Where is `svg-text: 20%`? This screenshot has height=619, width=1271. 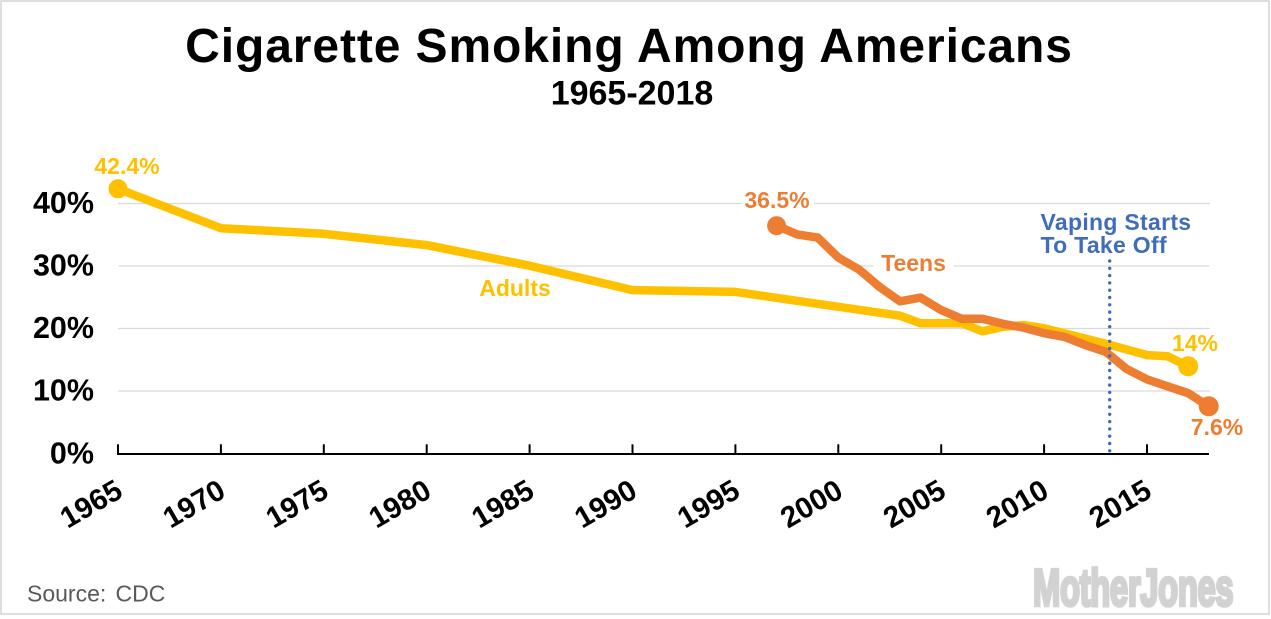
svg-text: 20% is located at coordinates (63, 328).